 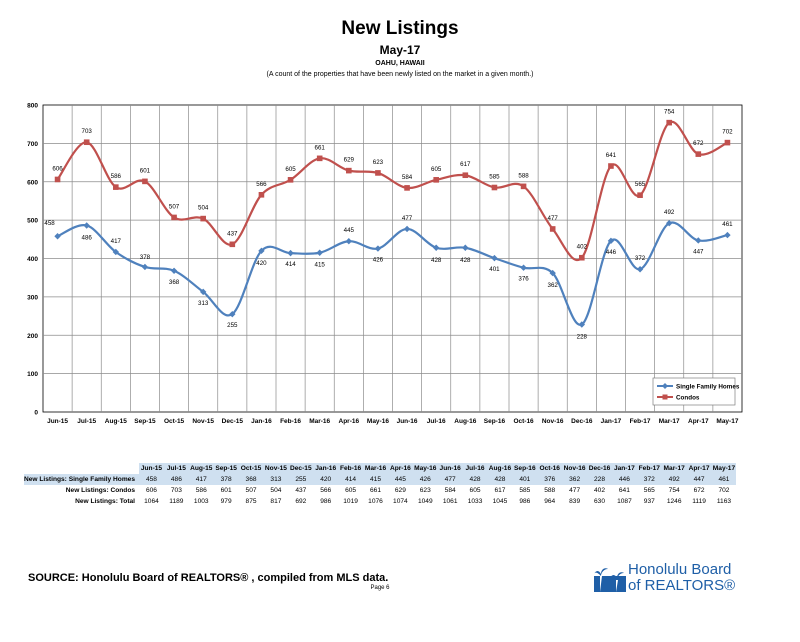 I want to click on y-tick-label: 500, so click(x=32, y=221).